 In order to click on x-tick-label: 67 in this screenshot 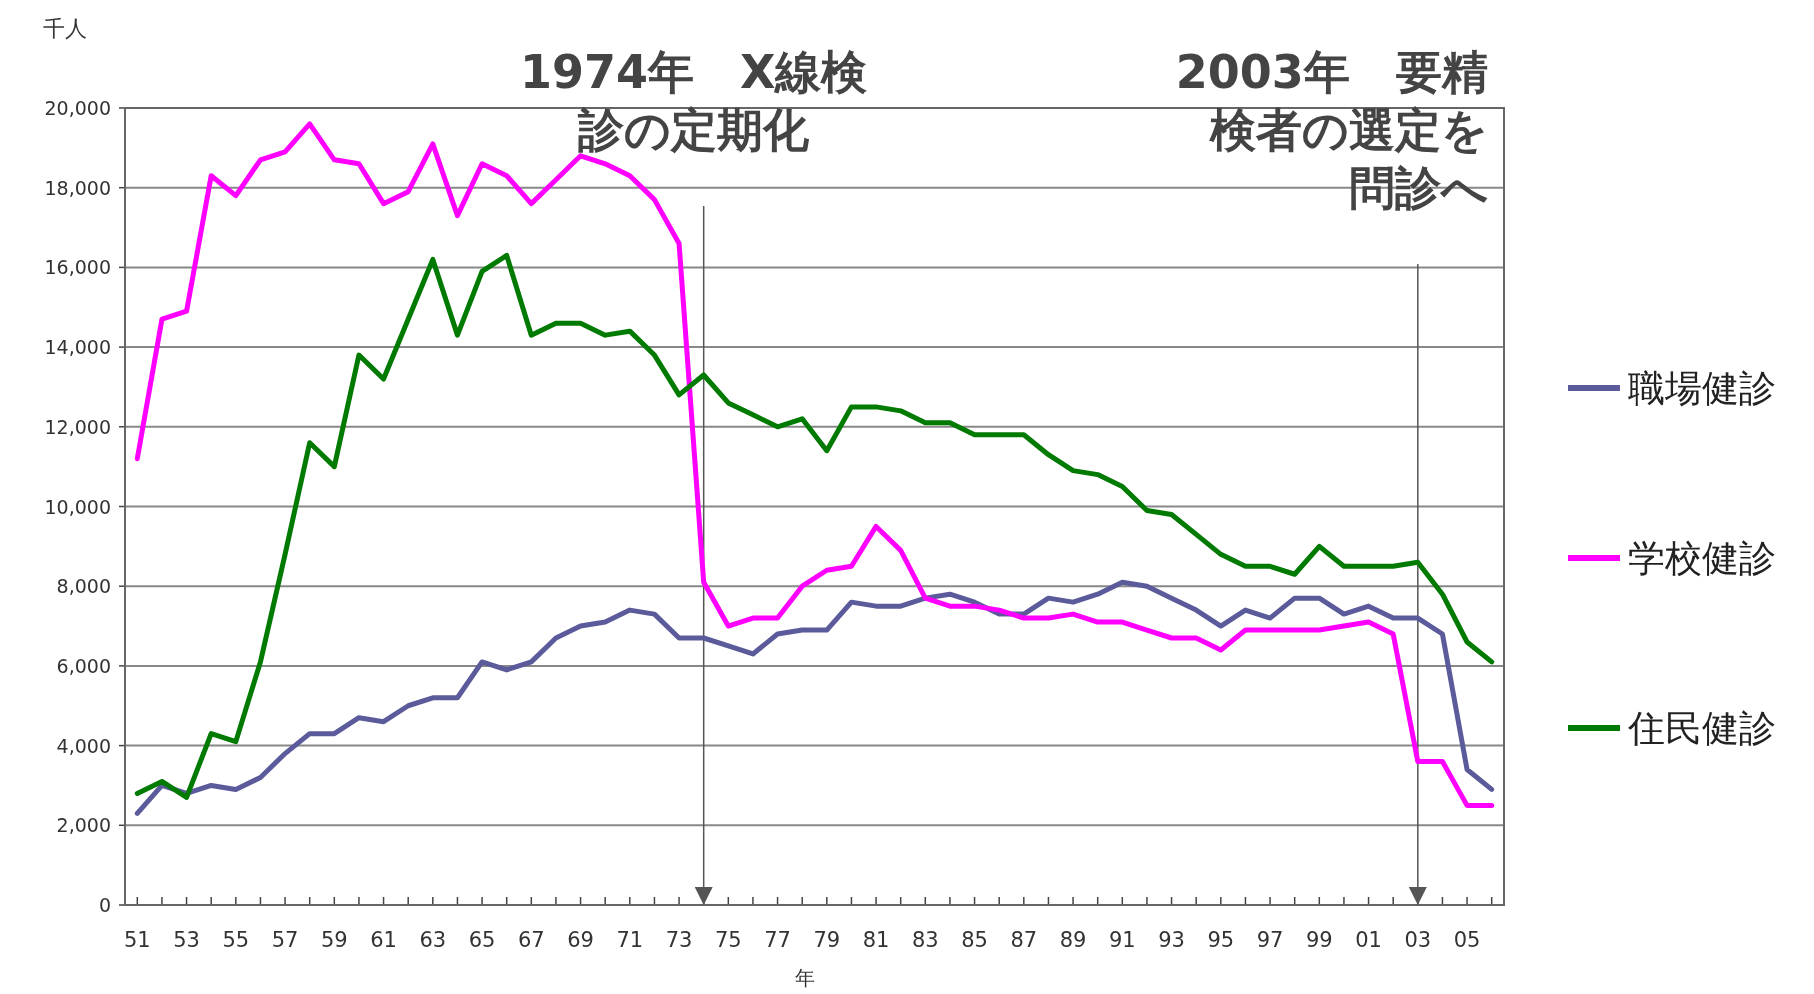, I will do `click(531, 940)`.